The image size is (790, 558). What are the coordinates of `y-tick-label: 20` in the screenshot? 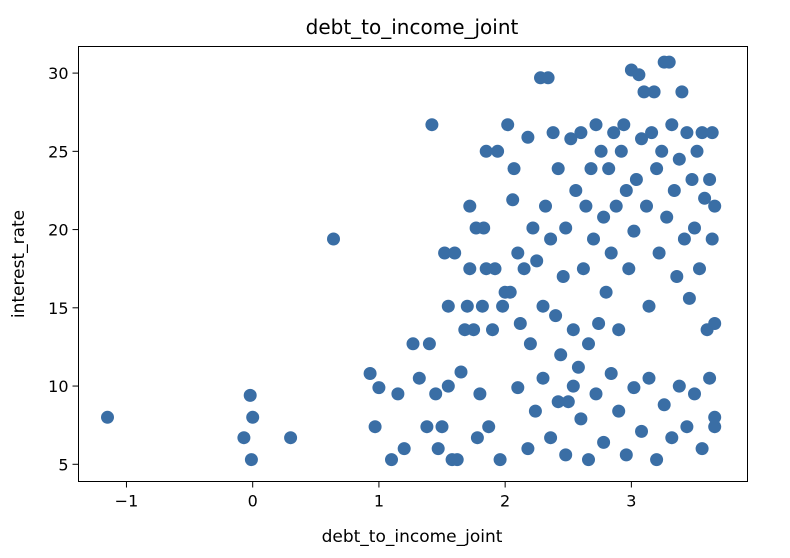 It's located at (58, 230).